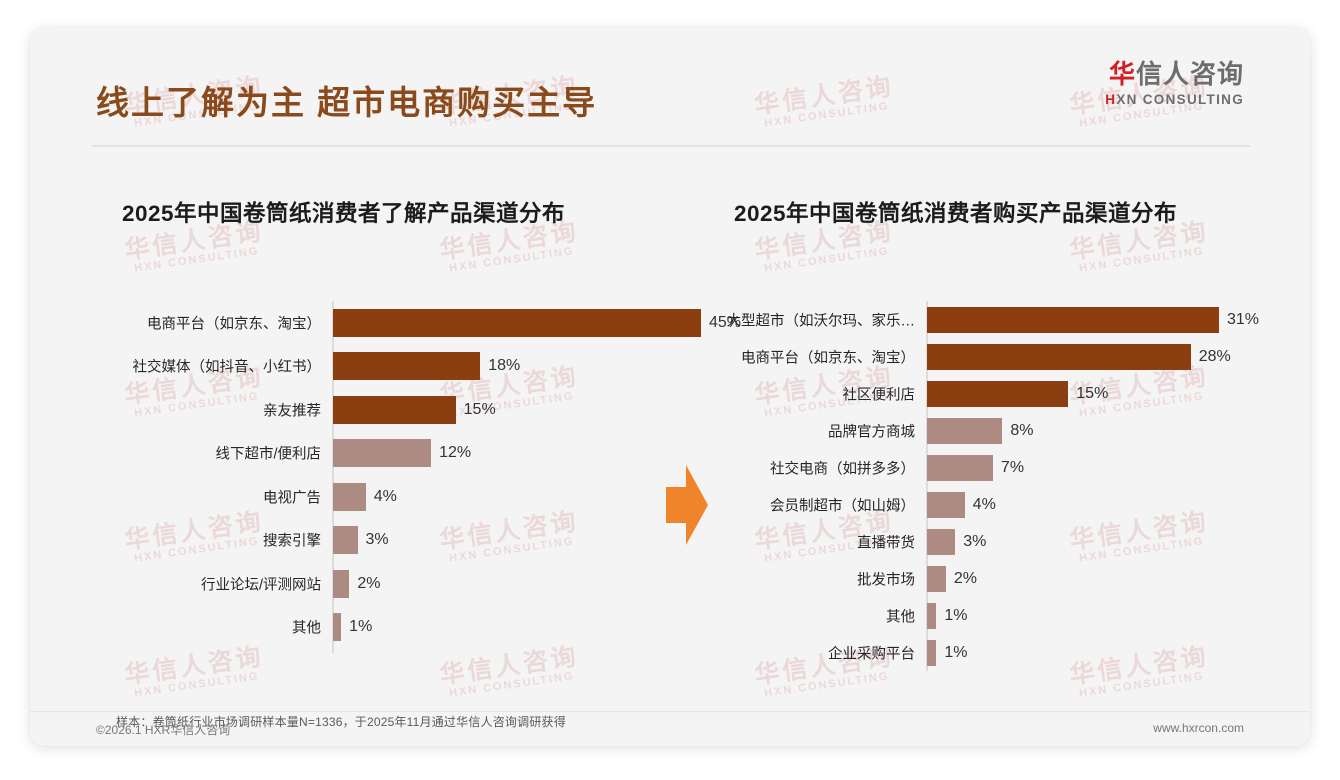 This screenshot has height=780, width=1340. Describe the element at coordinates (487, 497) in the screenshot. I see `bar-row: 电视广告 4%` at that location.